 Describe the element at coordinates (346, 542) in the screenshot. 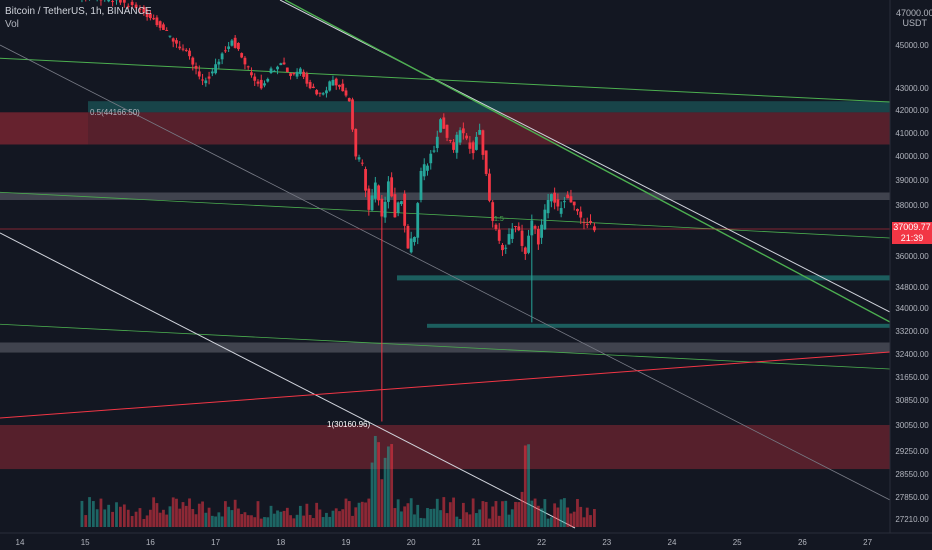

I see `time-tick-label: 19` at that location.